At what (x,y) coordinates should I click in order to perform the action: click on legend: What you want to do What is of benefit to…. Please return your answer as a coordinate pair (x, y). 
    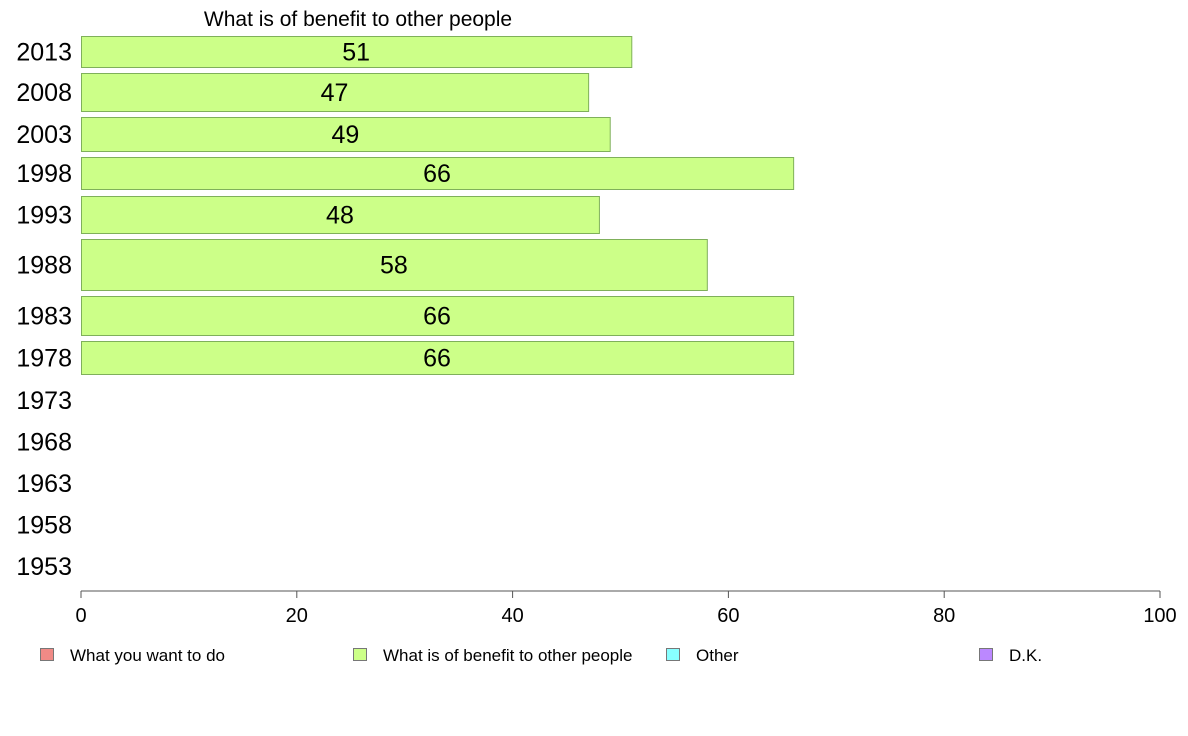
    Looking at the image, I should click on (541, 655).